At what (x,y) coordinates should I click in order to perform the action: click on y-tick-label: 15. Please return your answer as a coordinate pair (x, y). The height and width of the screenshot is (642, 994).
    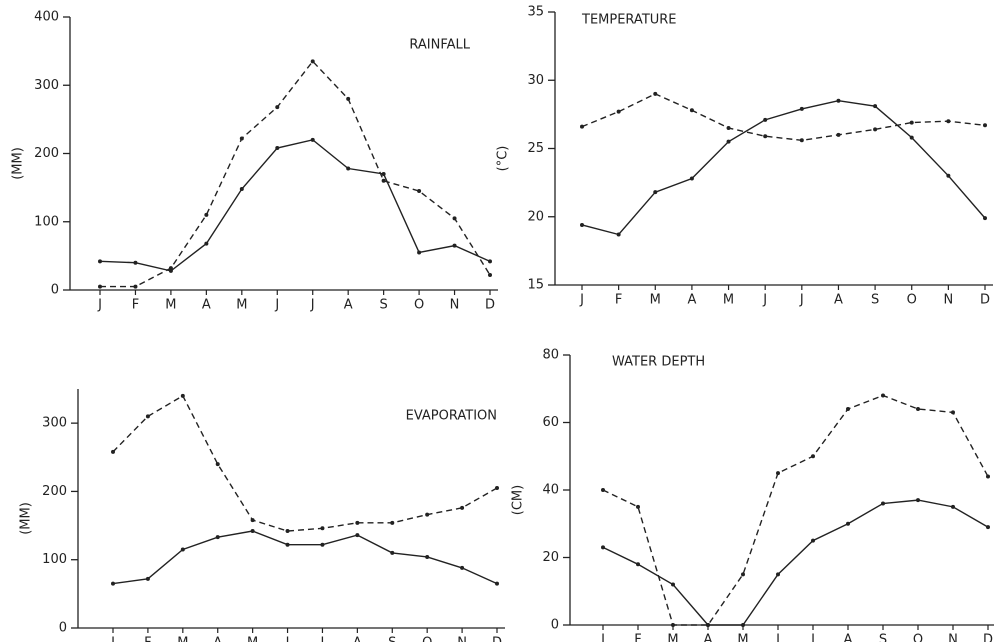
    Looking at the image, I should click on (535, 285).